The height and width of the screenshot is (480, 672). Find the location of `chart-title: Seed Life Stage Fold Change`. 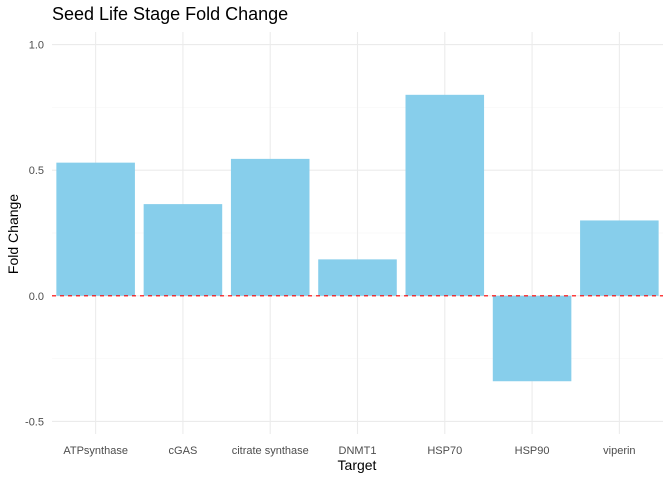

chart-title: Seed Life Stage Fold Change is located at coordinates (170, 14).